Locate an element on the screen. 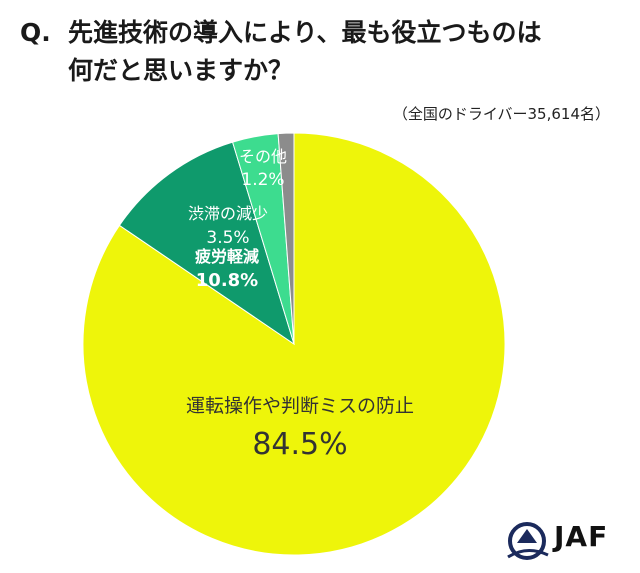 The image size is (640, 573). question-line-2: 何だと思いますか？ is located at coordinates (181, 70).